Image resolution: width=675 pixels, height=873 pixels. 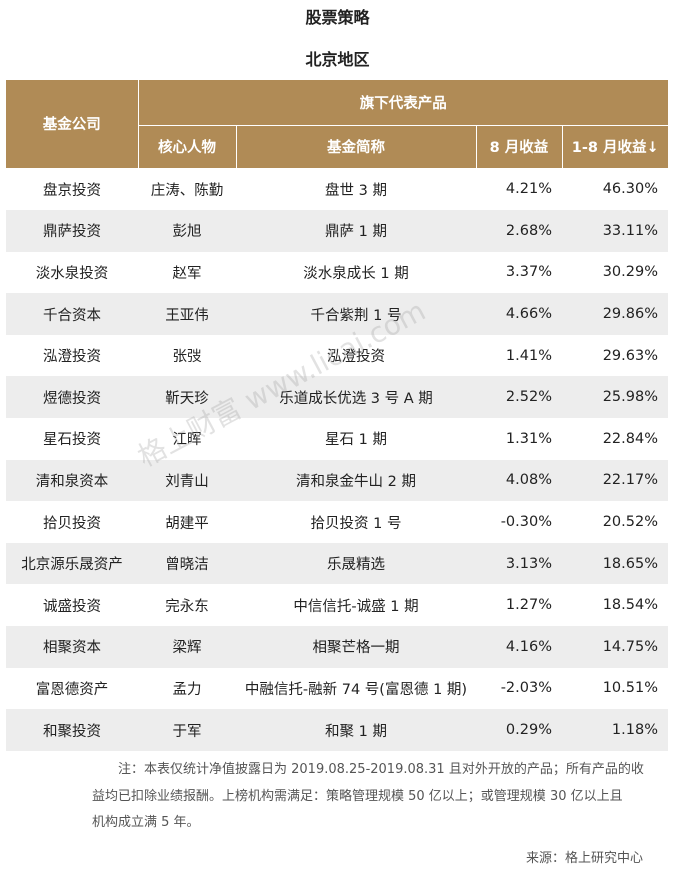 What do you see at coordinates (630, 272) in the screenshot?
I see `cell: 30.29%` at bounding box center [630, 272].